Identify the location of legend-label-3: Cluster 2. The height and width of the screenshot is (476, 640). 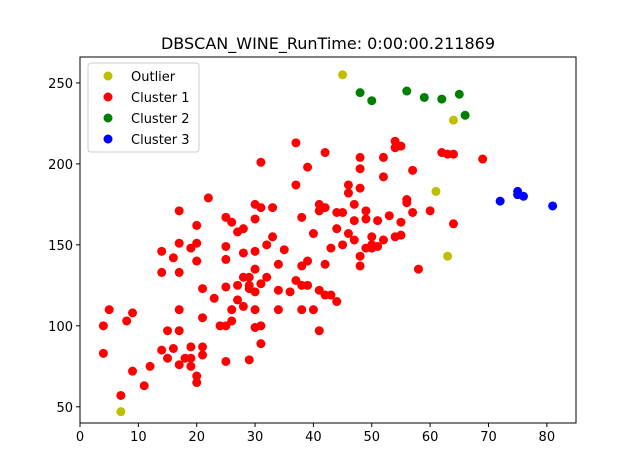
(160, 119).